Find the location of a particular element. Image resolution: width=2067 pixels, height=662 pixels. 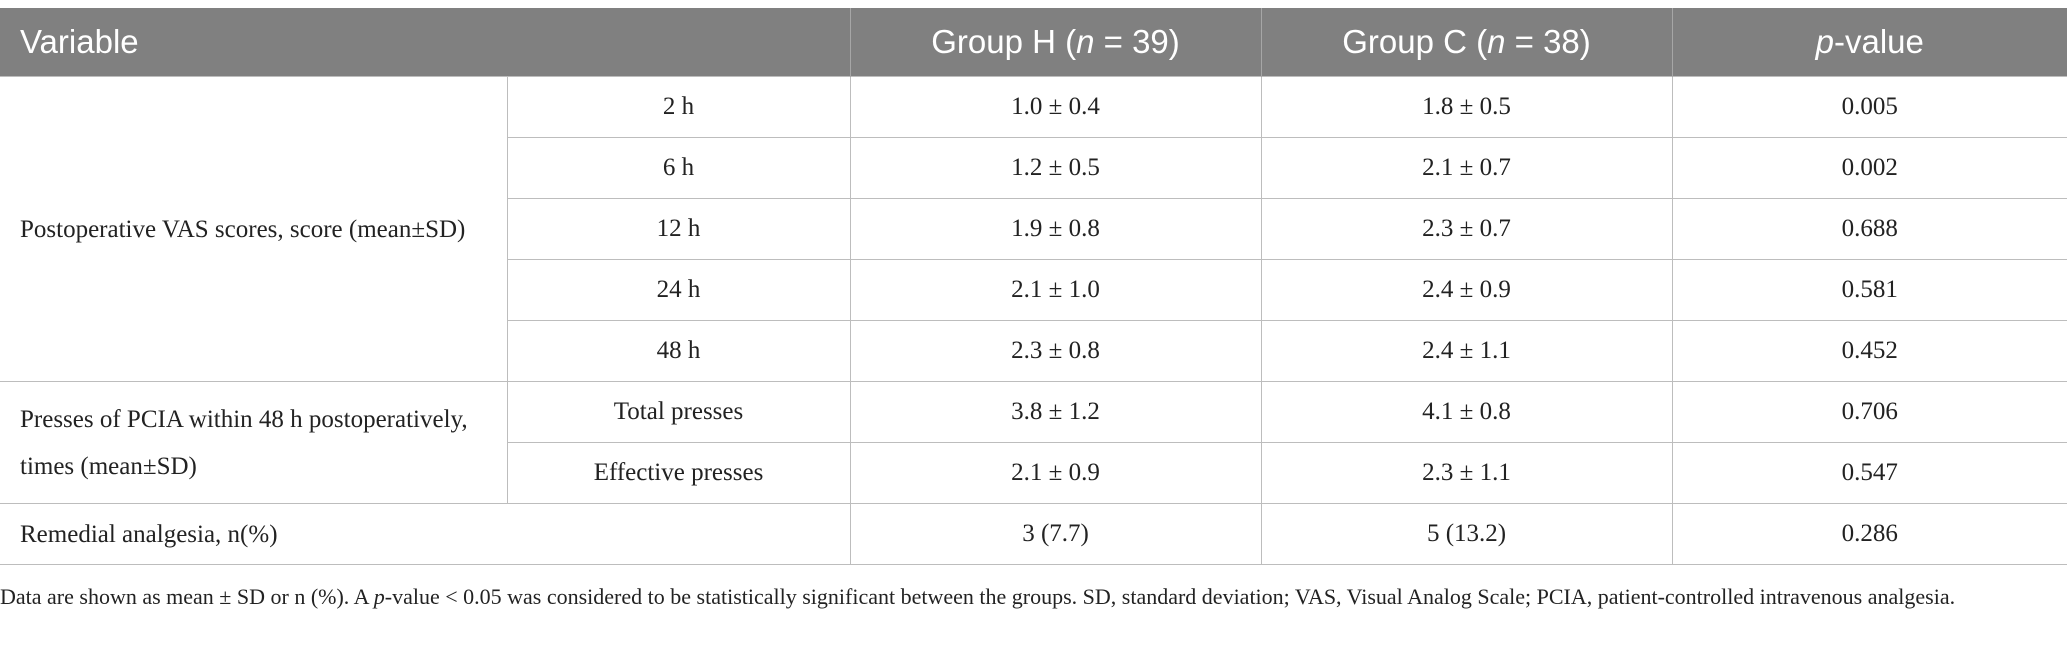

header-p-italic: p is located at coordinates (1824, 41).